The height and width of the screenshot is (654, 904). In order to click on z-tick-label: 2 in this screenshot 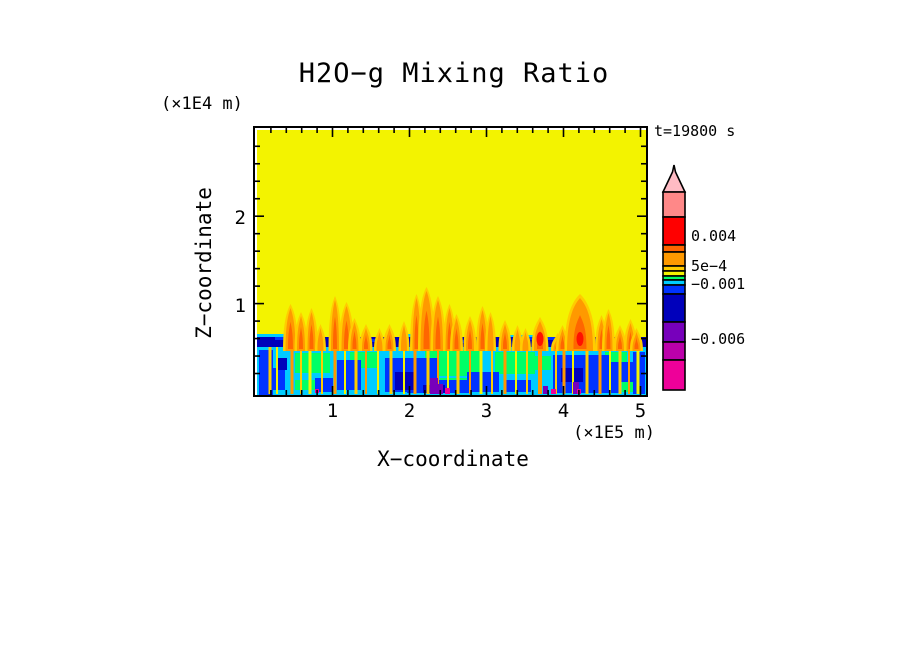, I will do `click(240, 218)`.